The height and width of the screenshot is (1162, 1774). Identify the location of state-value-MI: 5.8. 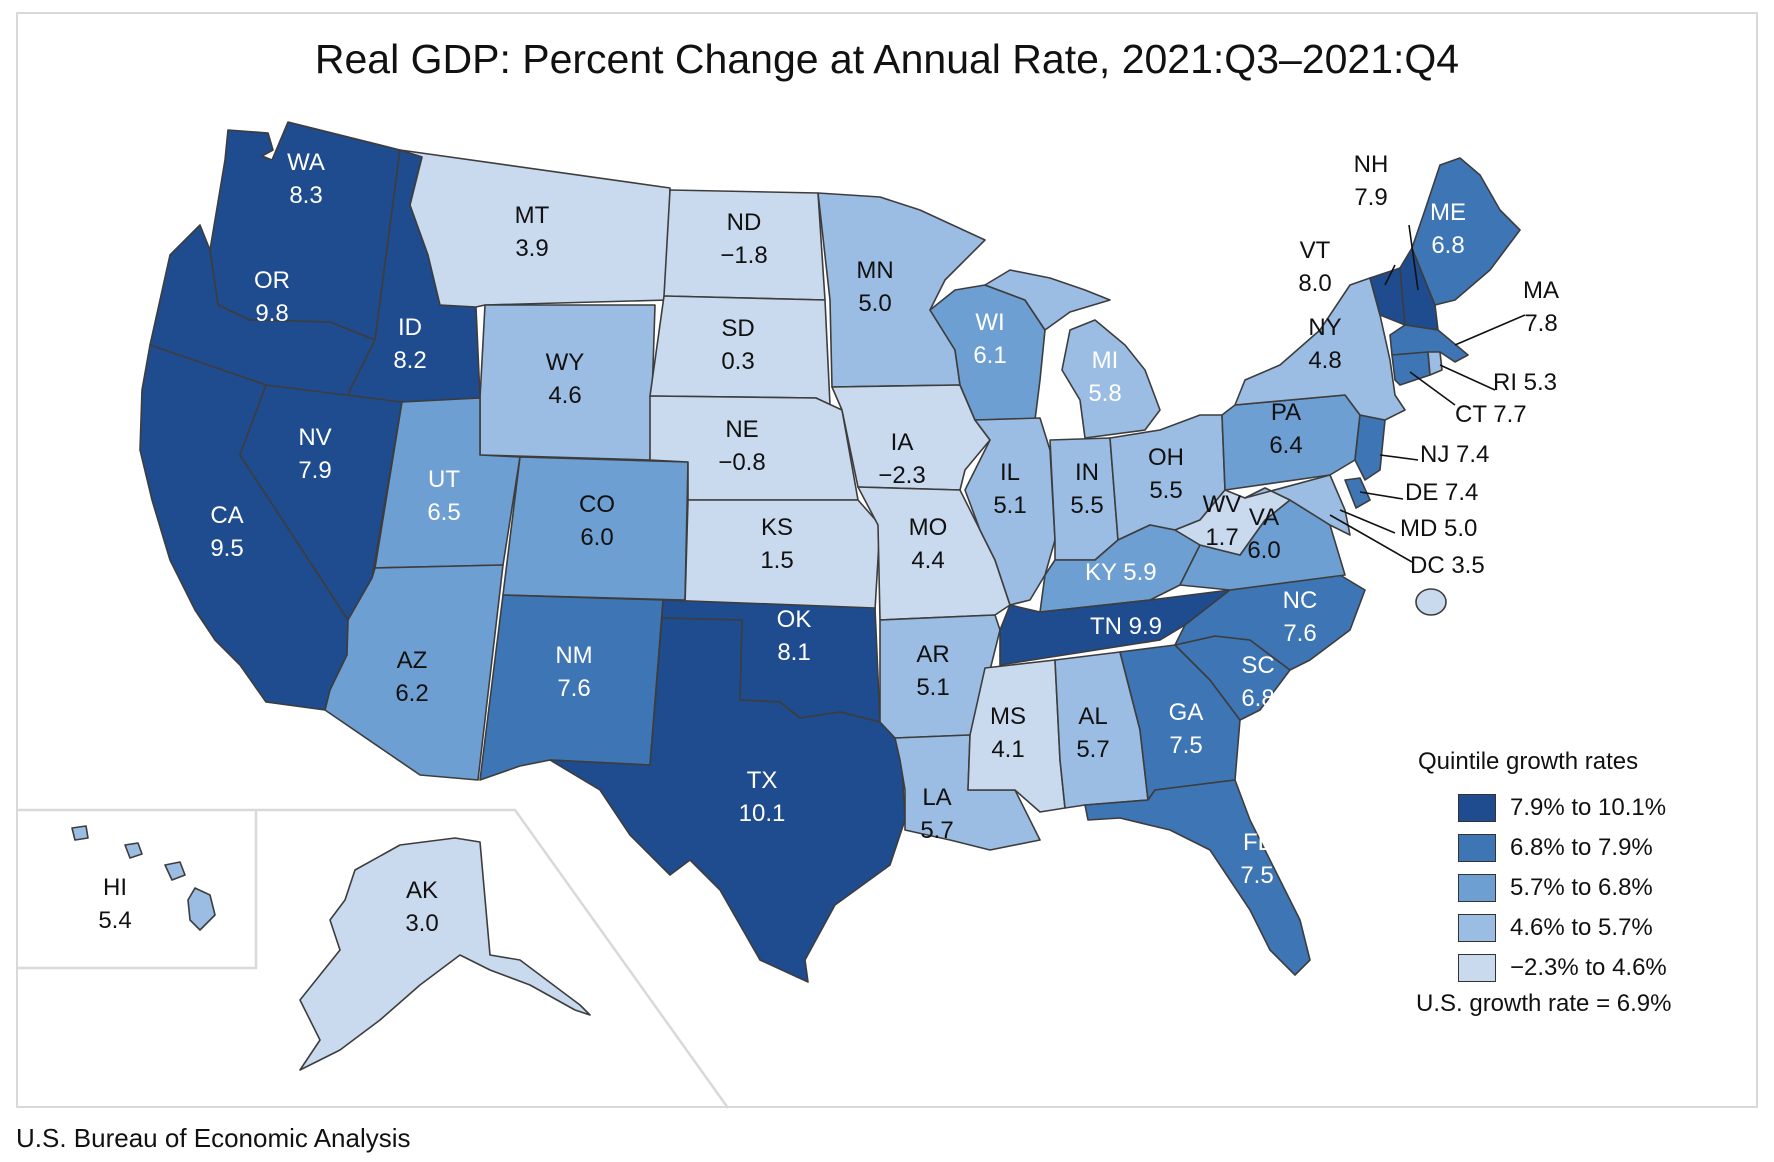
(1104, 393).